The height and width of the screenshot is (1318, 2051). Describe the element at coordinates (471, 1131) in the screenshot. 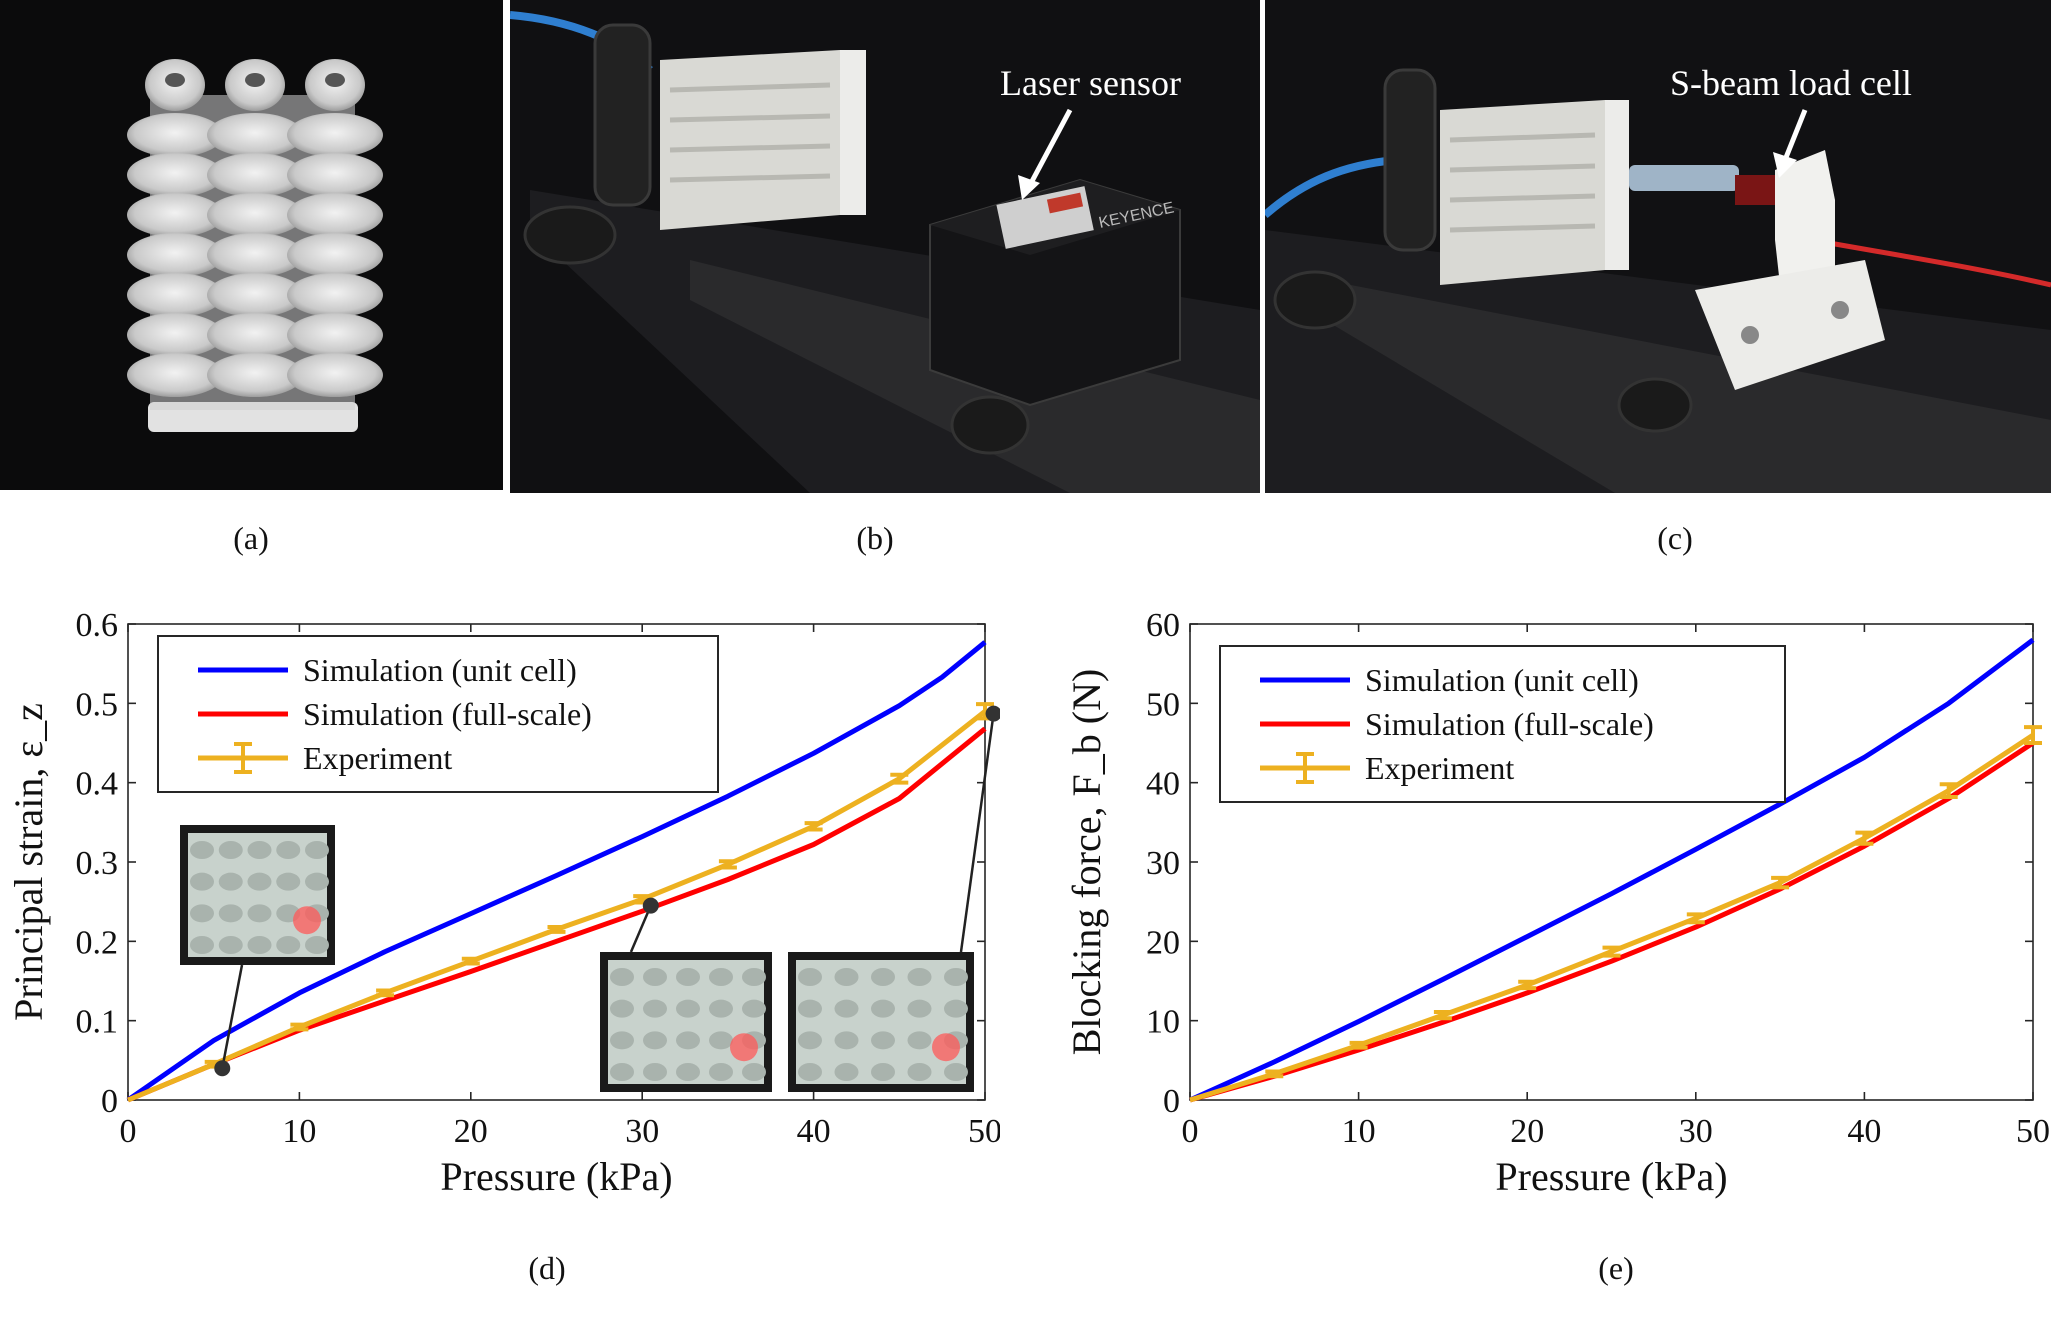

I see `d-xtick-label: 20` at that location.